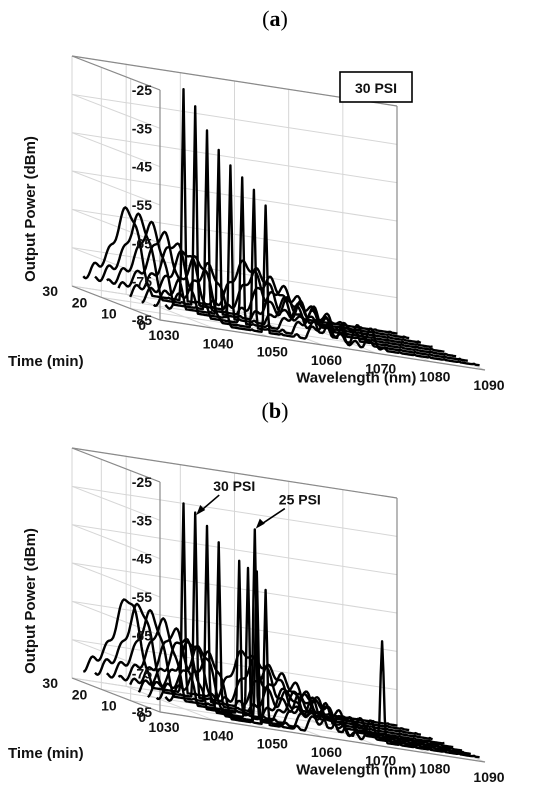  What do you see at coordinates (300, 500) in the screenshot?
I see `annotation-label-1: 25 PSI` at bounding box center [300, 500].